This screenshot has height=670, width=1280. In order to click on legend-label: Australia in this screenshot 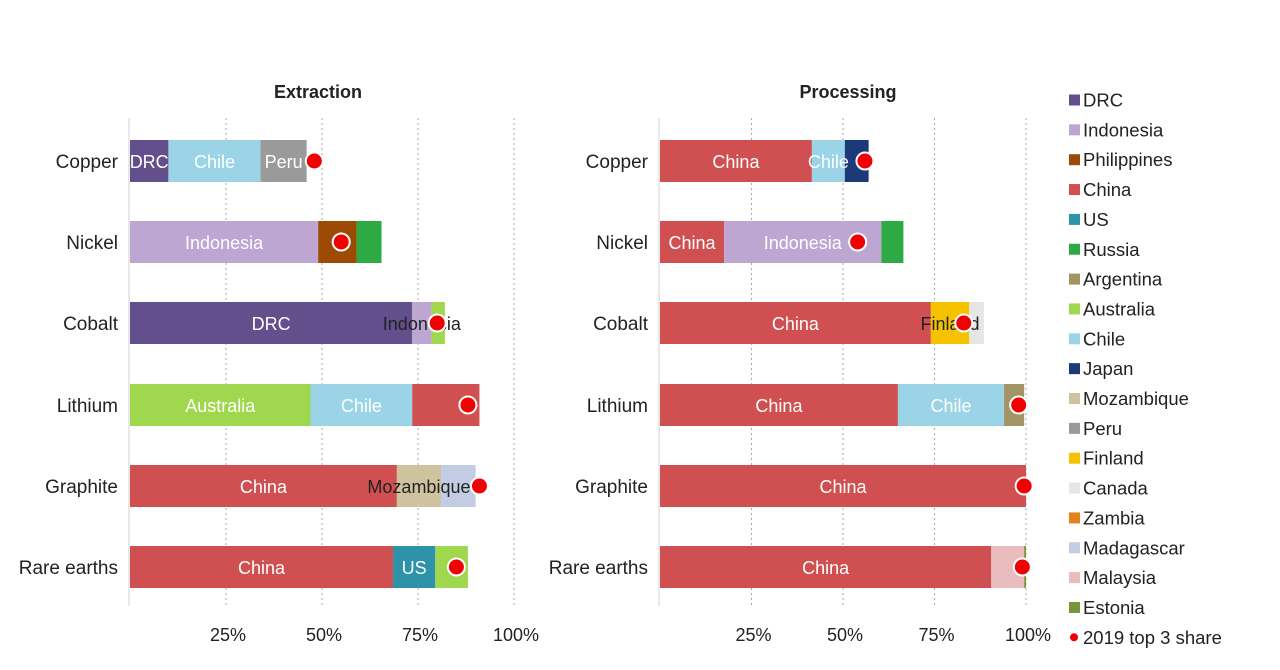, I will do `click(1119, 308)`.